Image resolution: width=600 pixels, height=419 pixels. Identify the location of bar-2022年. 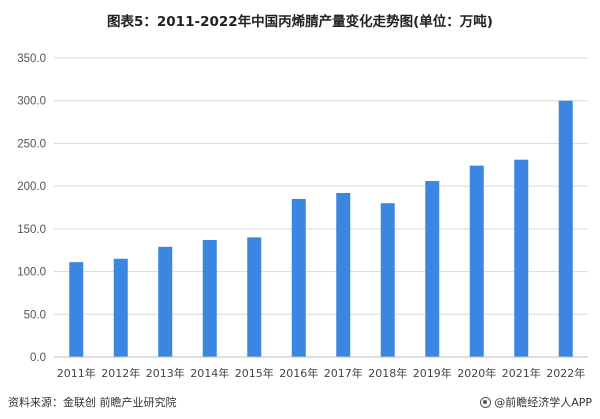
(565, 228).